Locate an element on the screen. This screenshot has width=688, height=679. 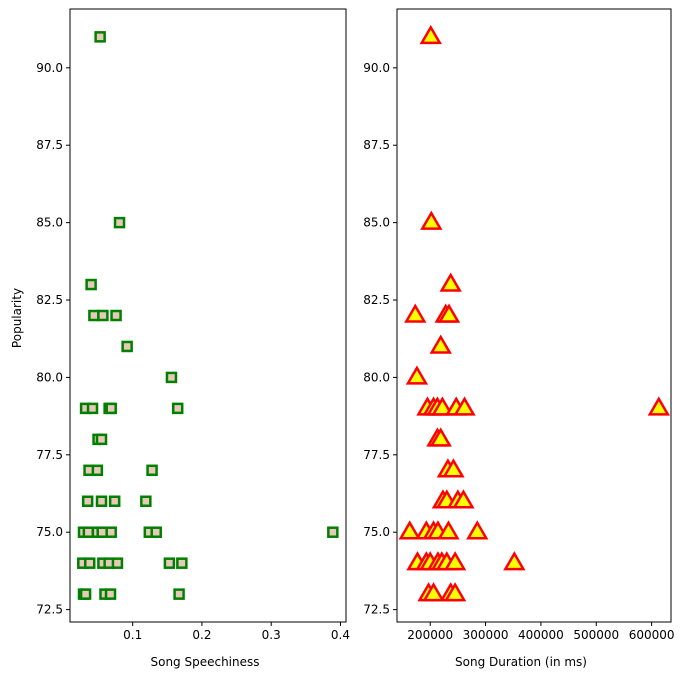
speechiness-x-tick-label: 0.1 is located at coordinates (132, 635).